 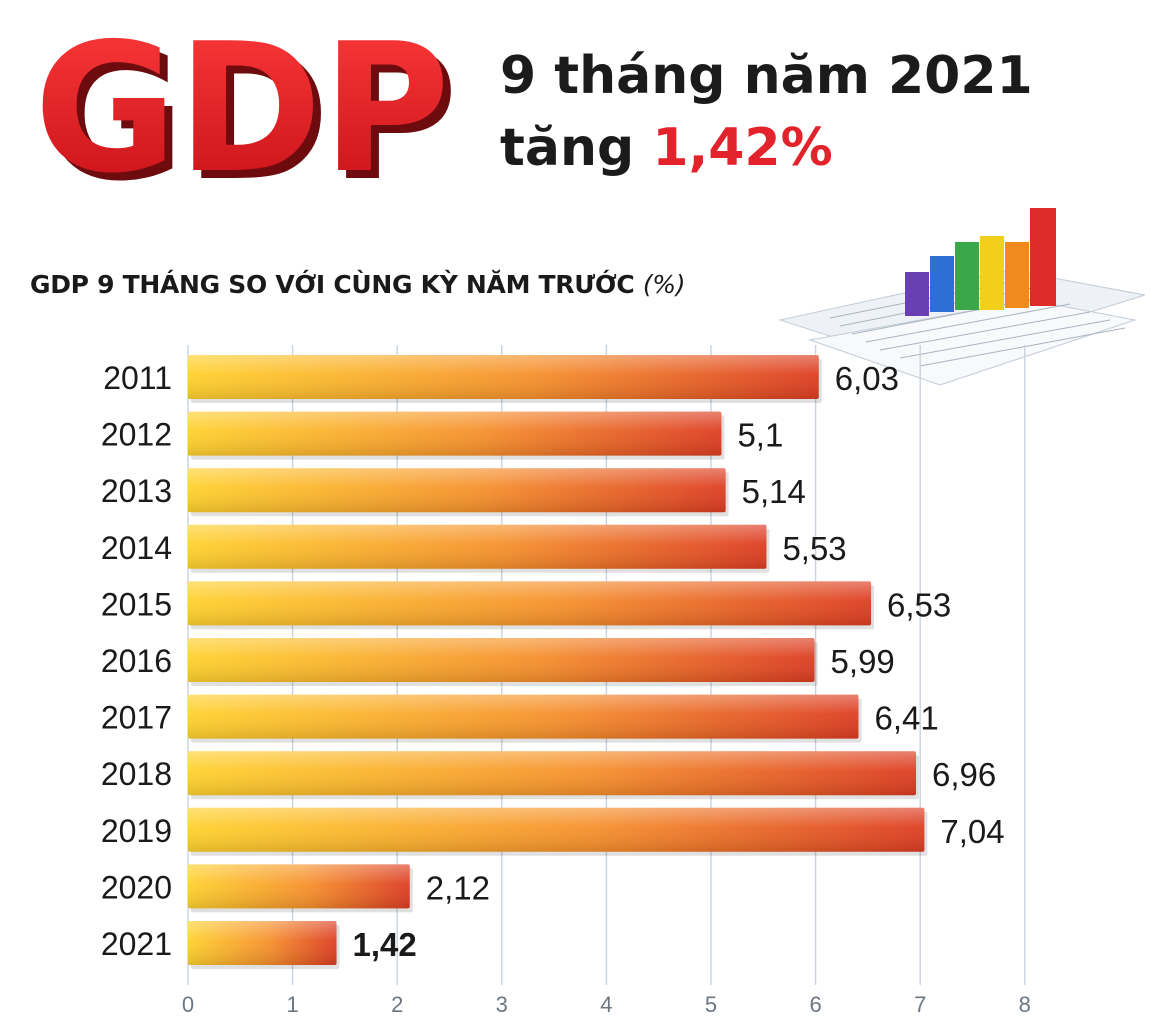 I want to click on report-chart-illustration, so click(x=961, y=295).